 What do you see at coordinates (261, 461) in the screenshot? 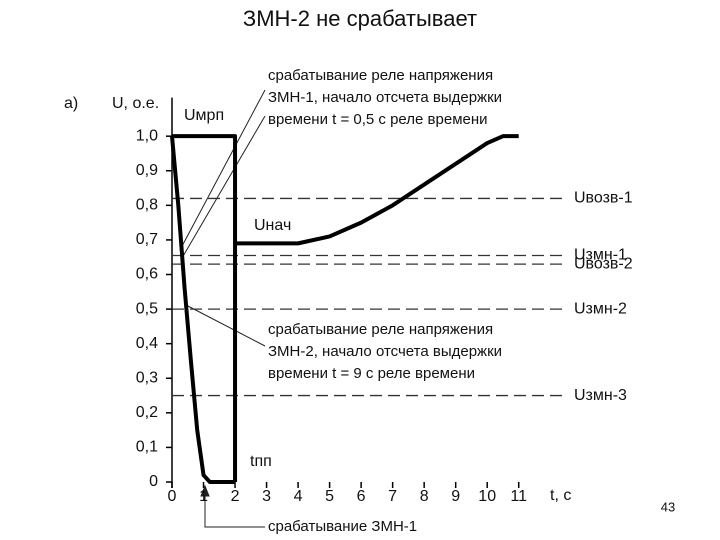
I see `annotation: tпп` at bounding box center [261, 461].